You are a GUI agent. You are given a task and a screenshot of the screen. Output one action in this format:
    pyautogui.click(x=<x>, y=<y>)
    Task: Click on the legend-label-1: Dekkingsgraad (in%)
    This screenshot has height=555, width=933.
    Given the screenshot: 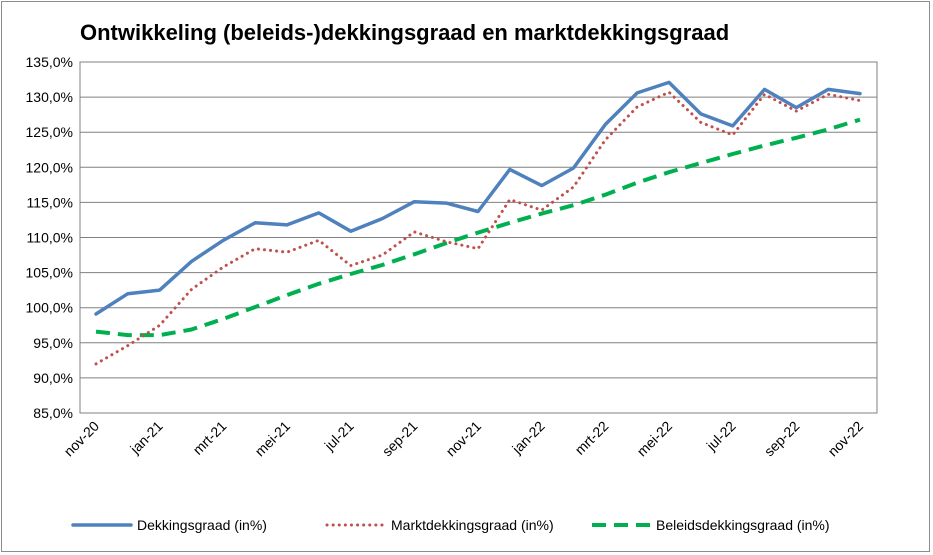 What is the action you would take?
    pyautogui.click(x=202, y=525)
    